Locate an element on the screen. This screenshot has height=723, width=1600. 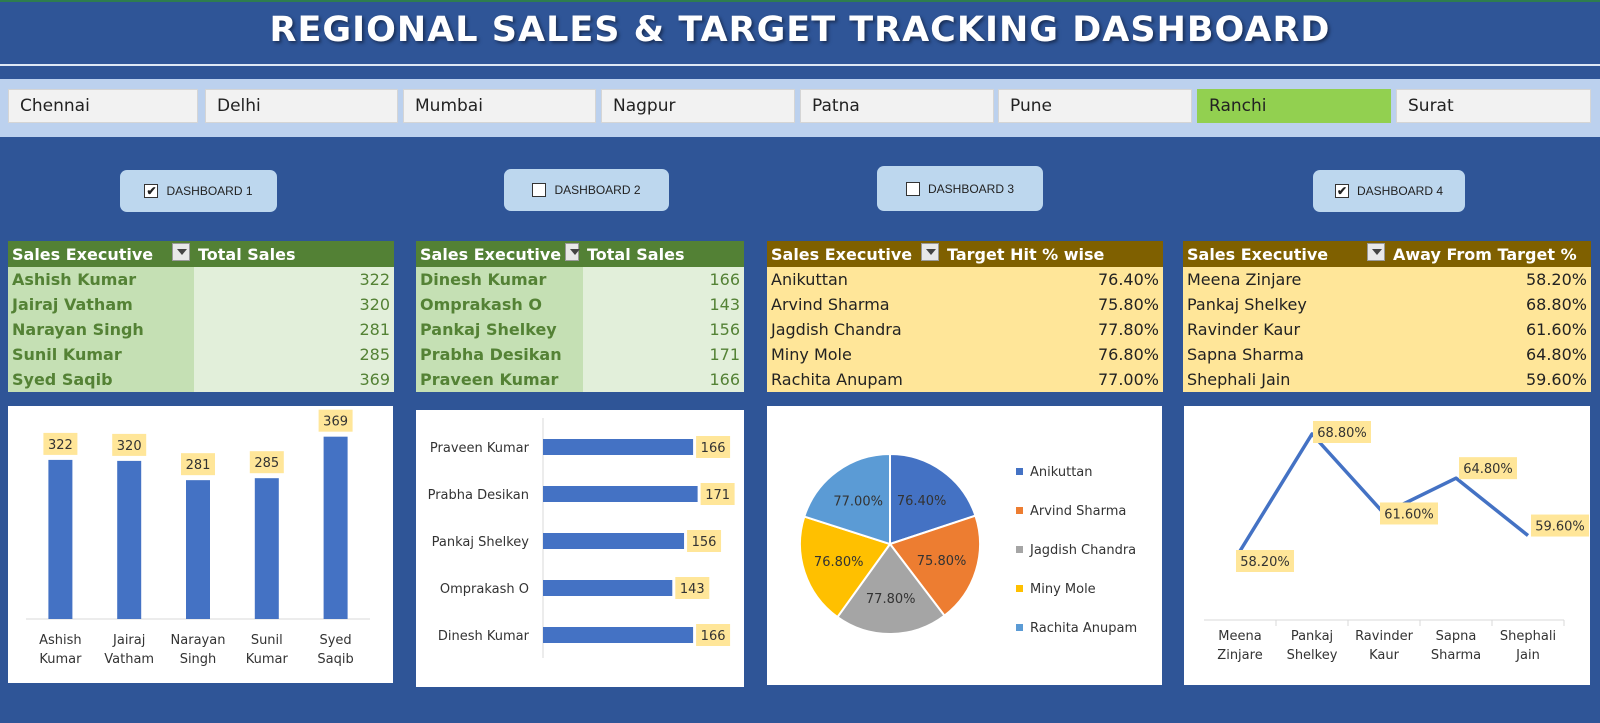
cell-value: 75.80% is located at coordinates (1053, 304).